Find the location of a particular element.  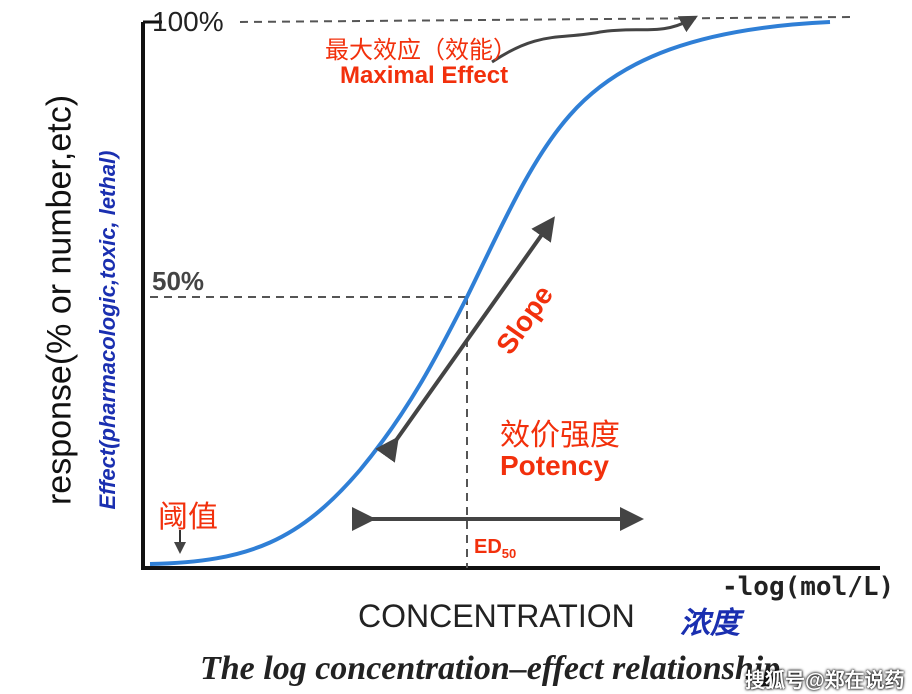

max-effect-dashed-line is located at coordinates (545, 19).